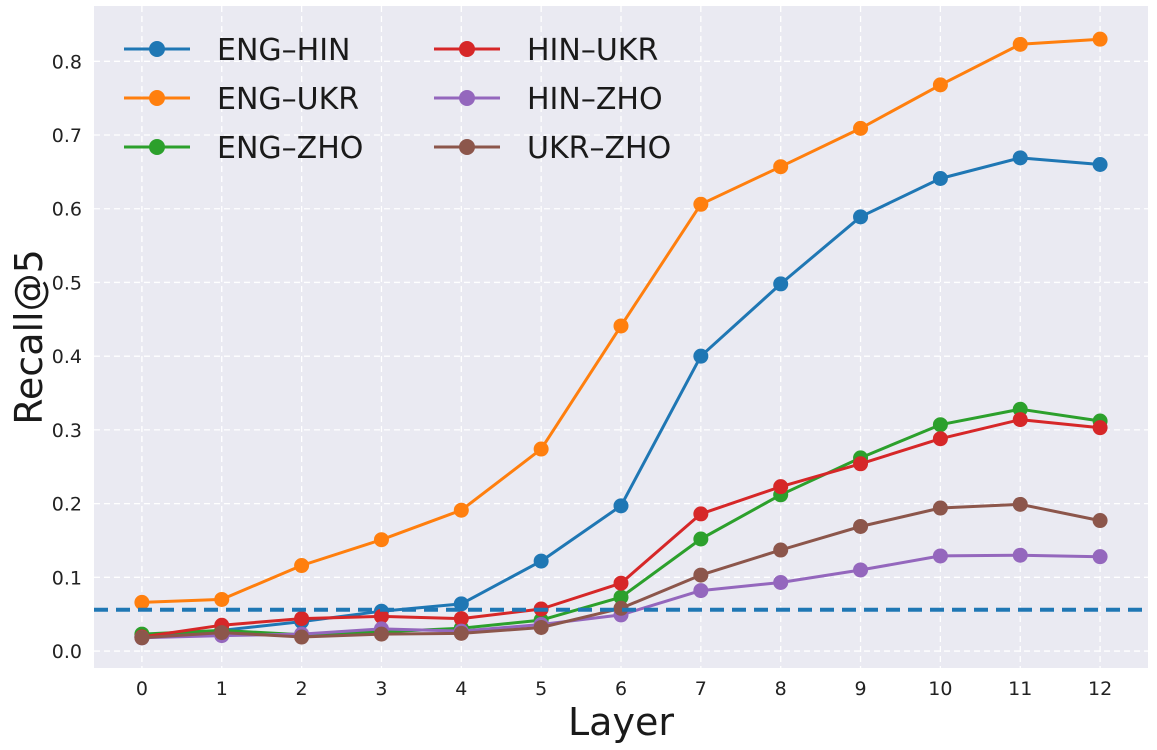  What do you see at coordinates (541, 689) in the screenshot?
I see `x-tick-label: 5` at bounding box center [541, 689].